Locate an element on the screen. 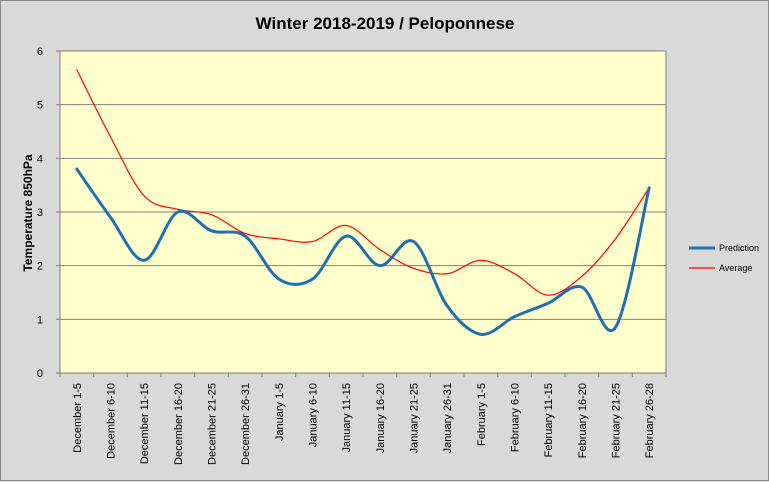 The width and height of the screenshot is (769, 482). x-tick-label: February 1-5 is located at coordinates (482, 414).